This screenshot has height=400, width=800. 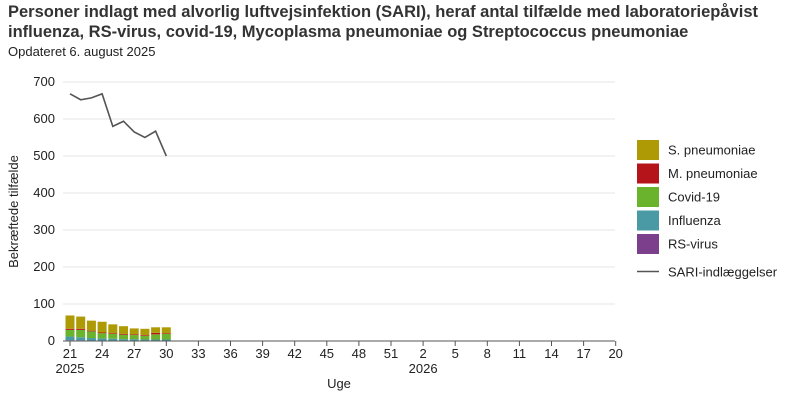 What do you see at coordinates (422, 353) in the screenshot?
I see `x-tick-label: 2` at bounding box center [422, 353].